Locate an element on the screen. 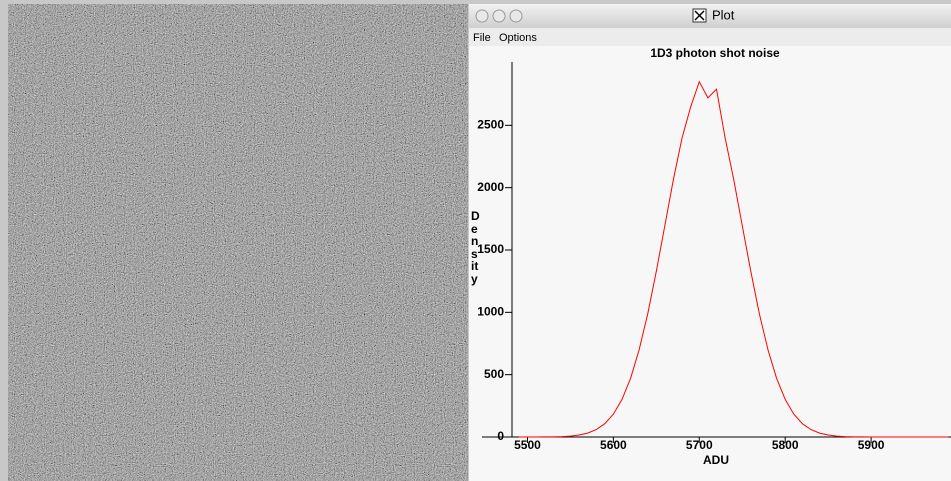 The height and width of the screenshot is (481, 951). x-tick-label: 5500 is located at coordinates (527, 445).